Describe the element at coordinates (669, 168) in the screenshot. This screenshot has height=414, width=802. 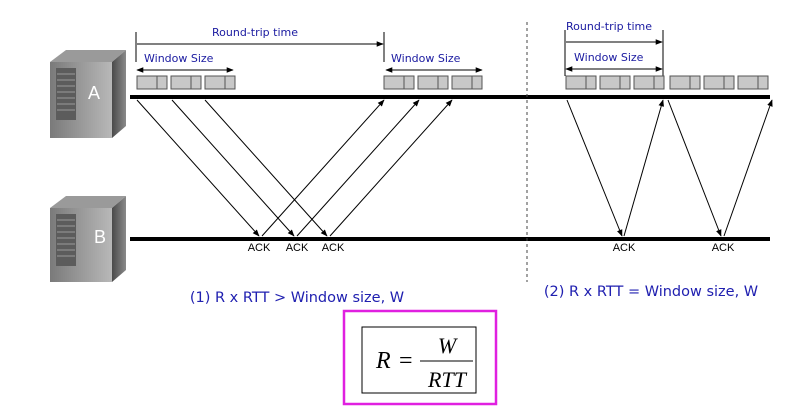
I see `right-transfer-arrows` at that location.